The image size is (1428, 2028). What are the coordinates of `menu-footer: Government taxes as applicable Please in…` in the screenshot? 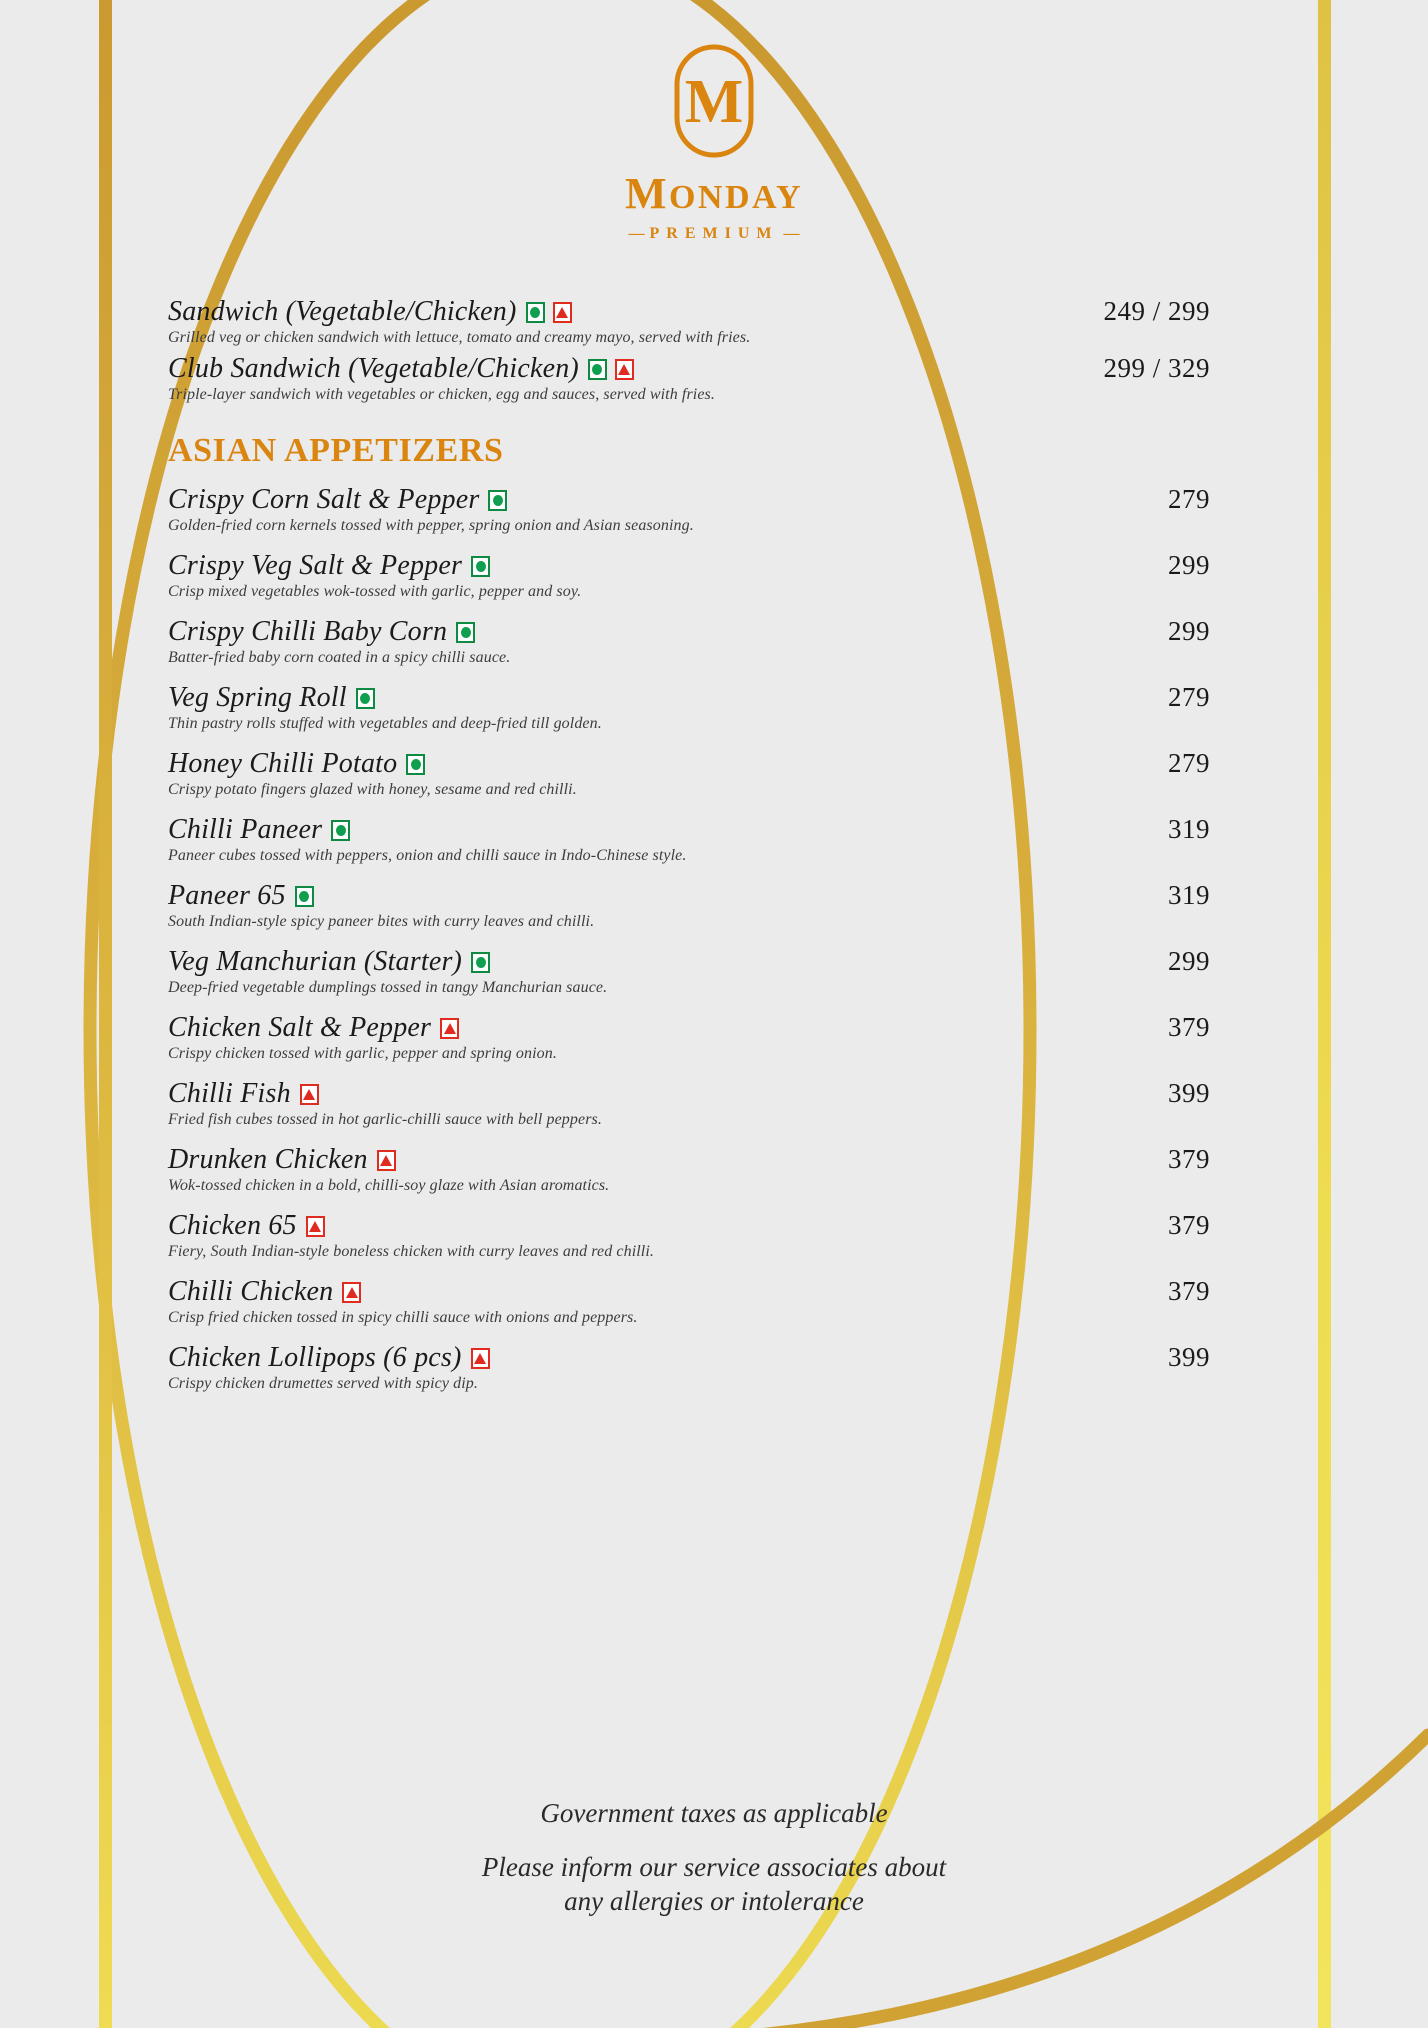 It's located at (714, 1858).